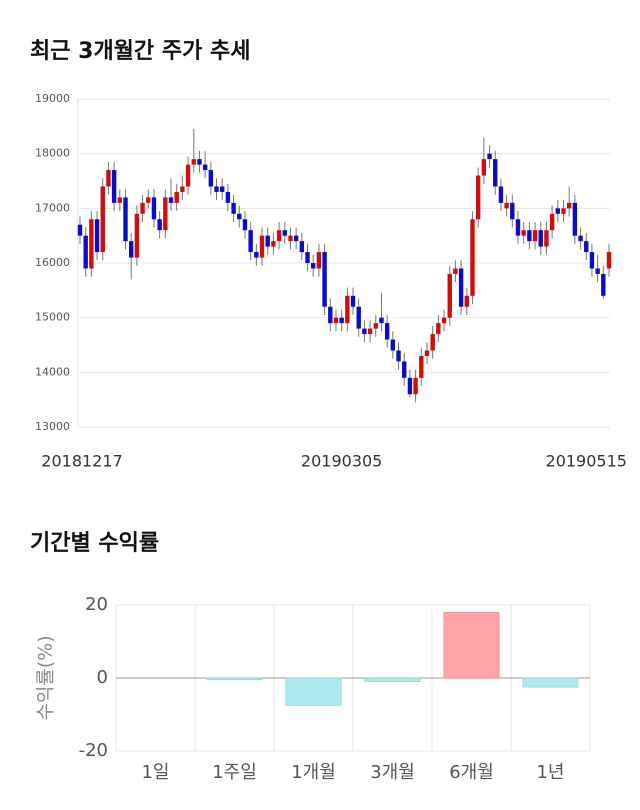  What do you see at coordinates (392, 772) in the screenshot?
I see `x-tick-label: 3개월` at bounding box center [392, 772].